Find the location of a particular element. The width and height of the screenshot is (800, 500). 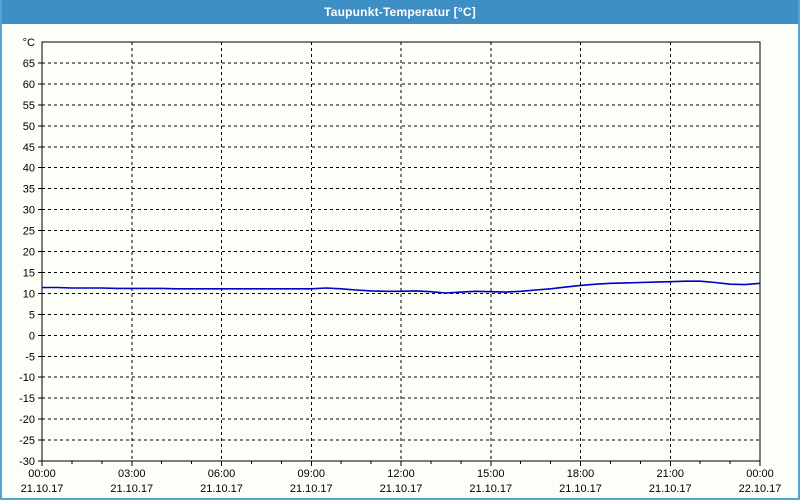

y-tick-label: 45 is located at coordinates (29, 148).